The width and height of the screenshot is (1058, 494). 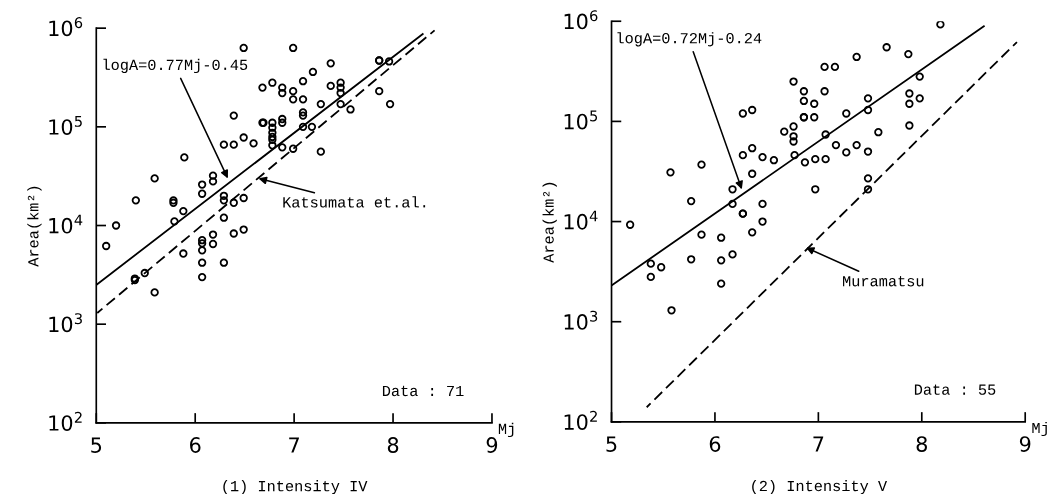 I want to click on text: (2) Intensity V, so click(x=820, y=486).